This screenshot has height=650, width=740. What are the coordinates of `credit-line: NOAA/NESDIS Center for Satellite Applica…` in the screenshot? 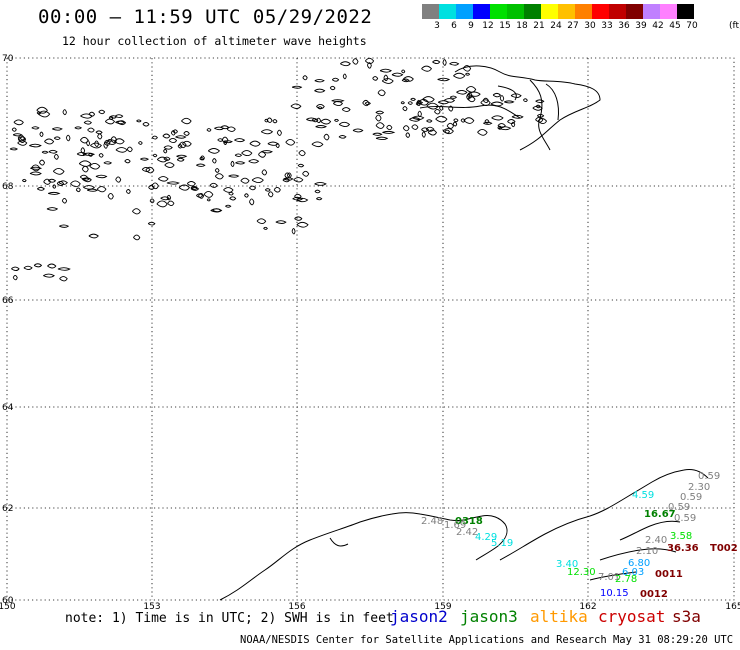 It's located at (490, 640).